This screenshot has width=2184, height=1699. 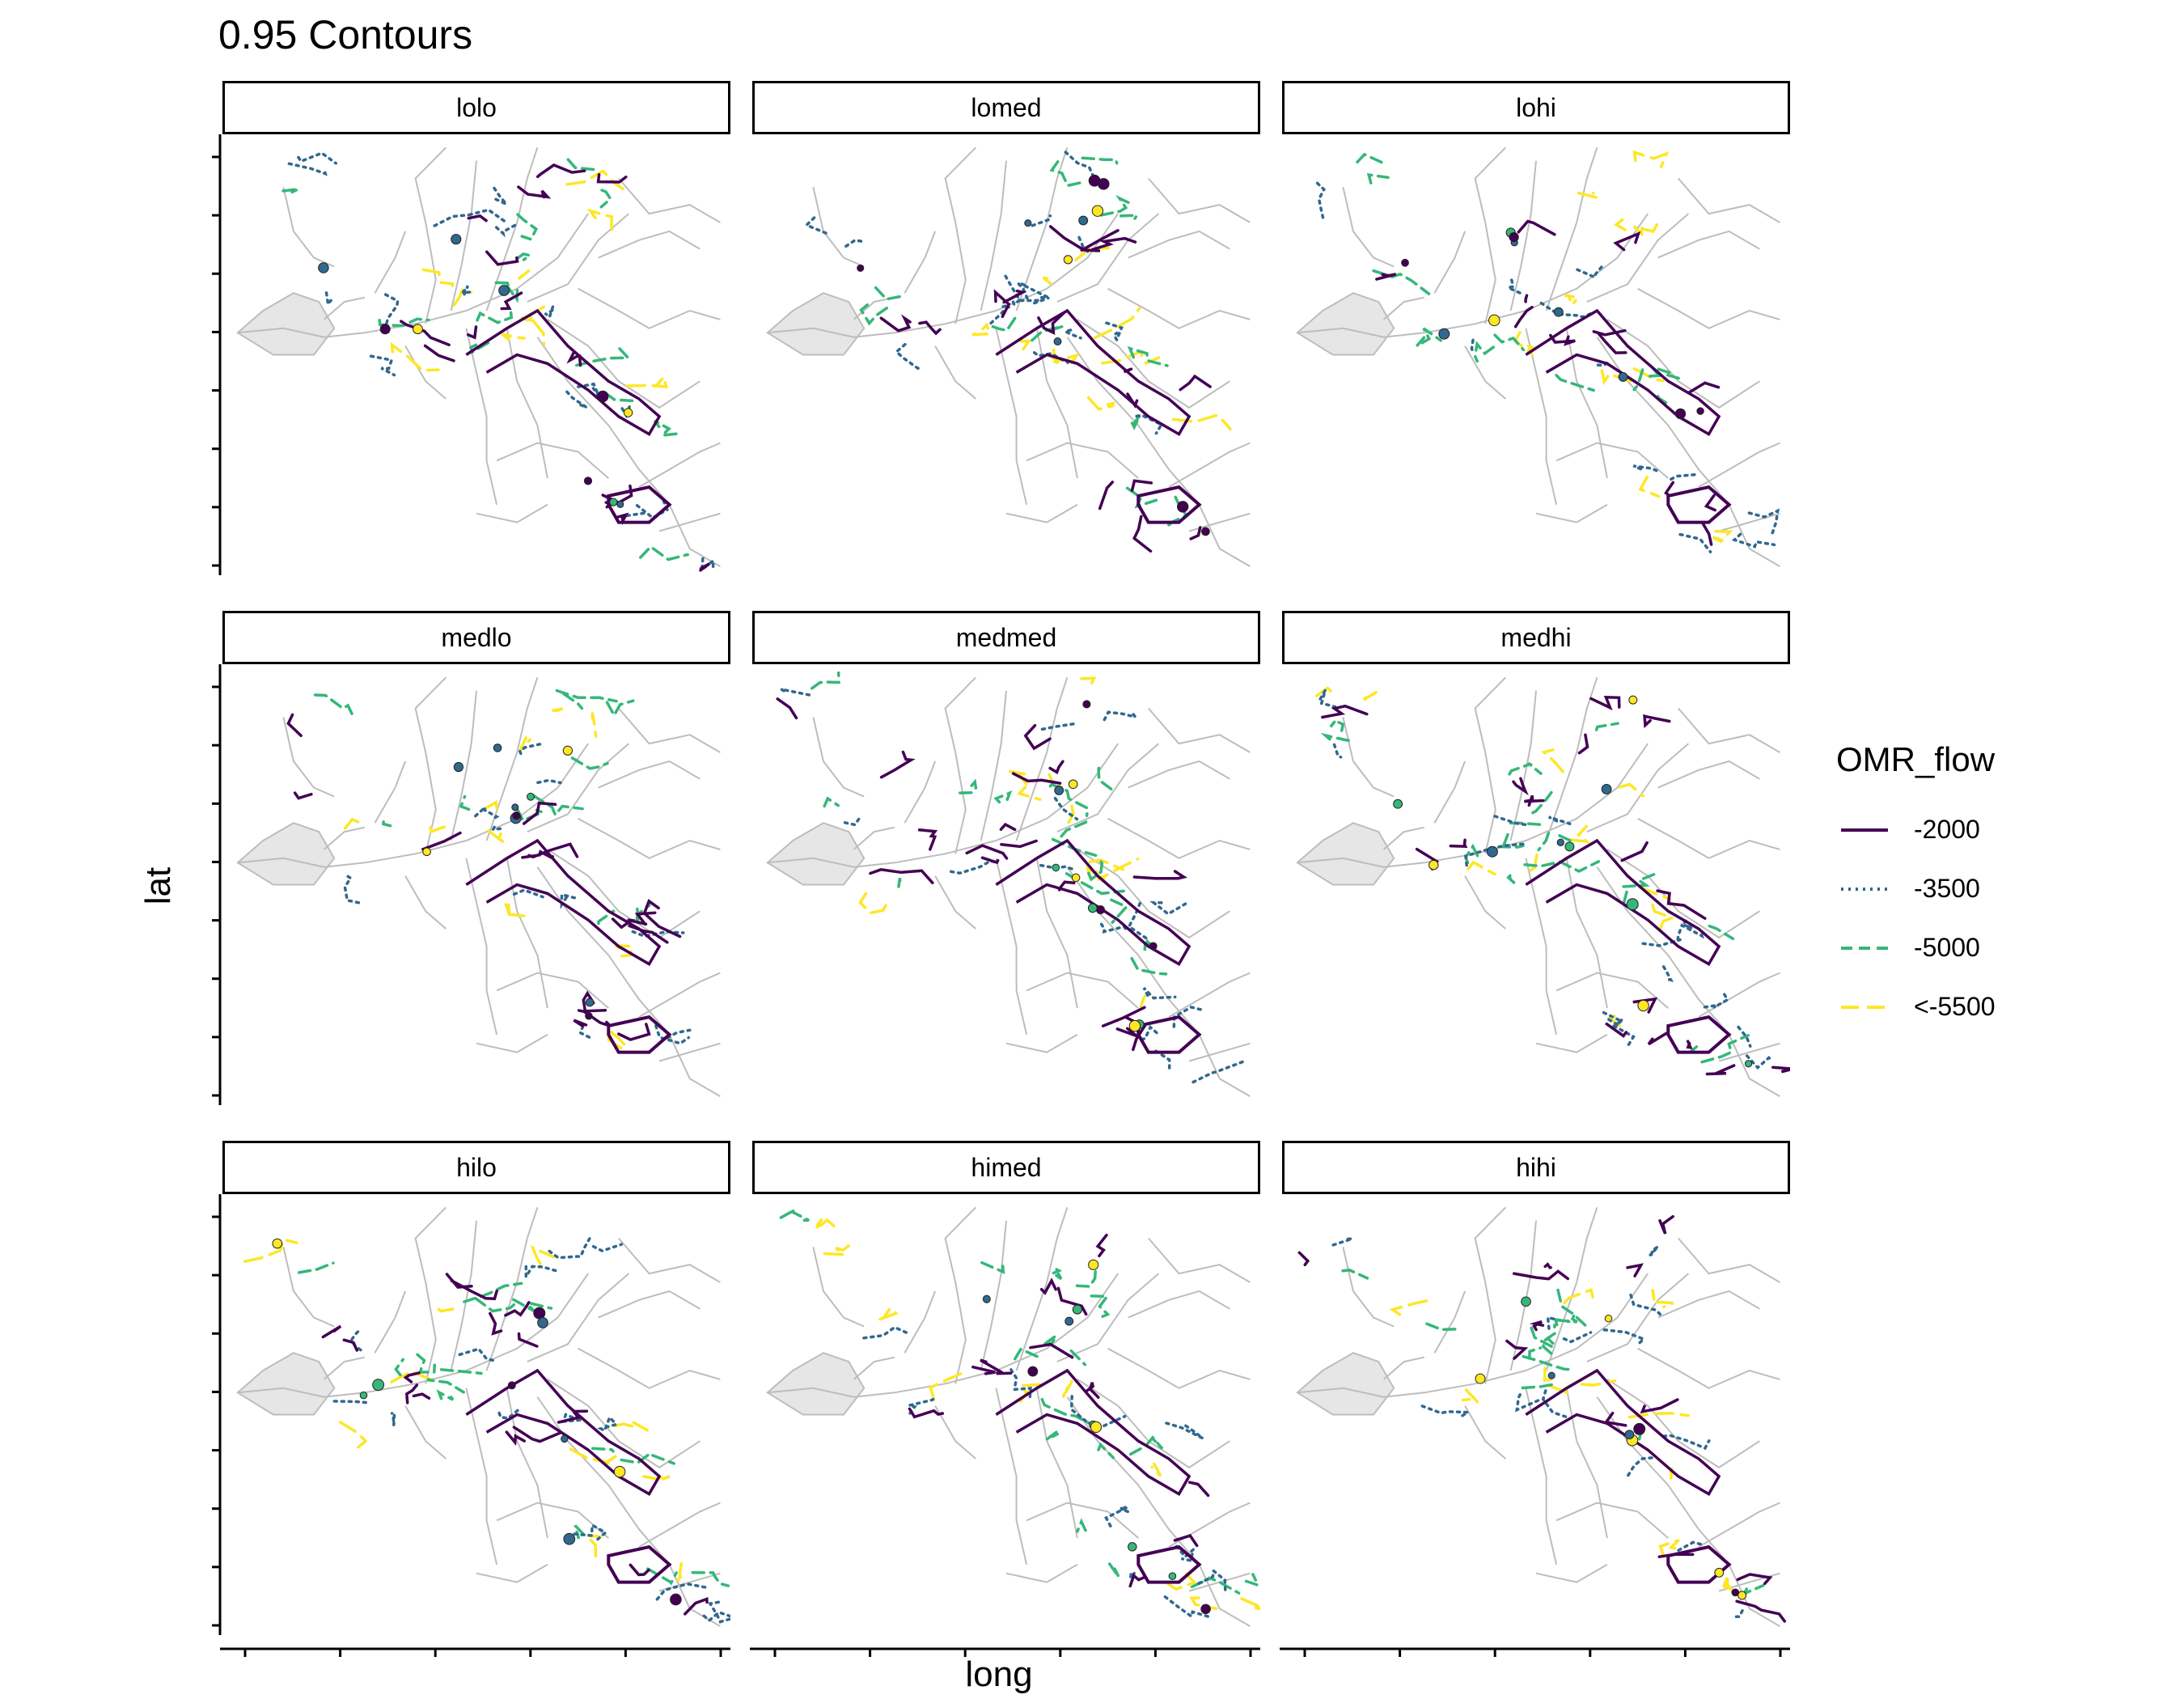 I want to click on basemap-bay, so click(x=1345, y=854).